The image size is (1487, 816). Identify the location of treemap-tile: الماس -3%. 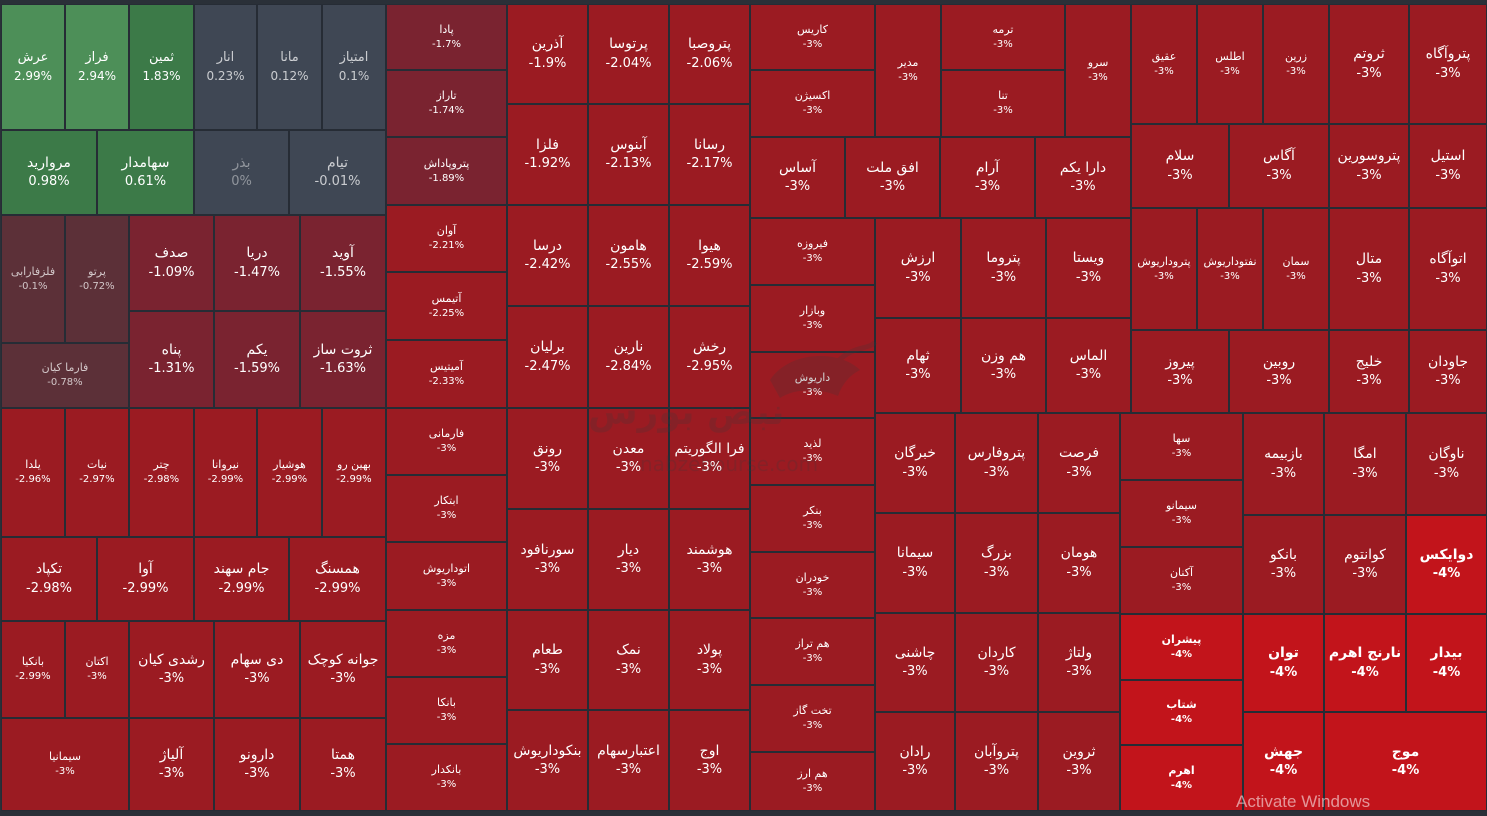
(1088, 365).